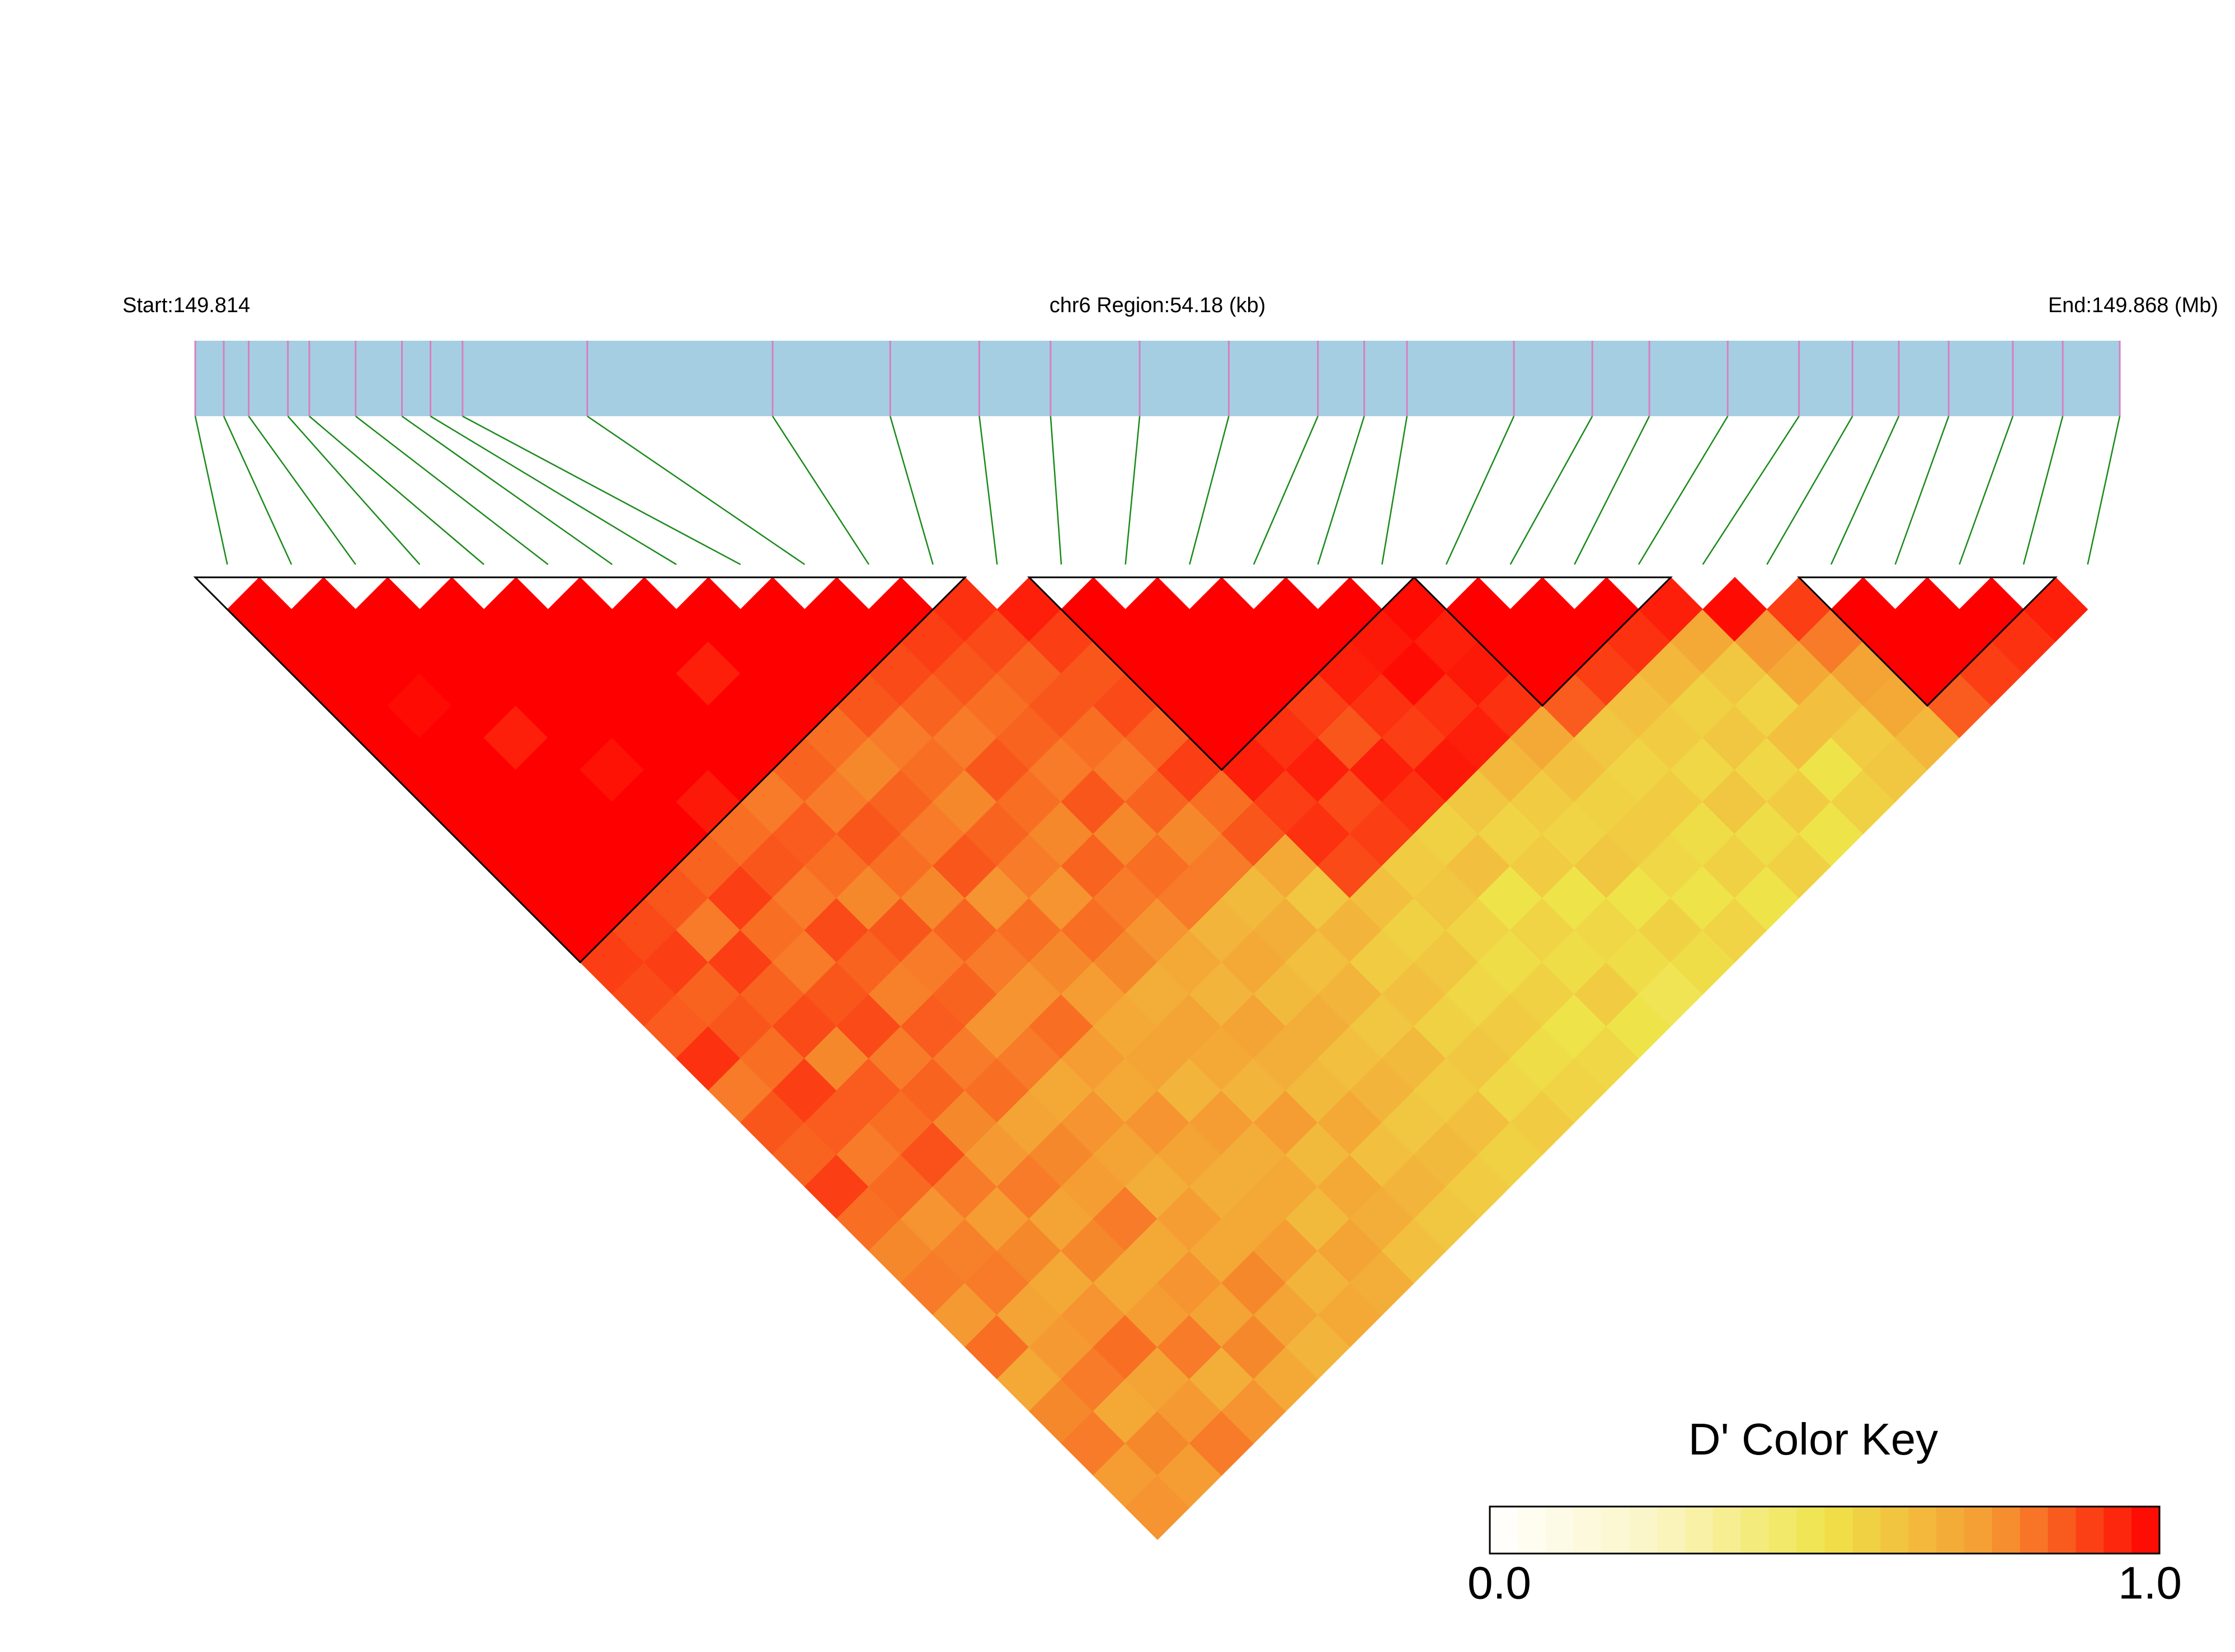 The width and height of the screenshot is (2235, 1652). I want to click on position-bar, so click(1157, 379).